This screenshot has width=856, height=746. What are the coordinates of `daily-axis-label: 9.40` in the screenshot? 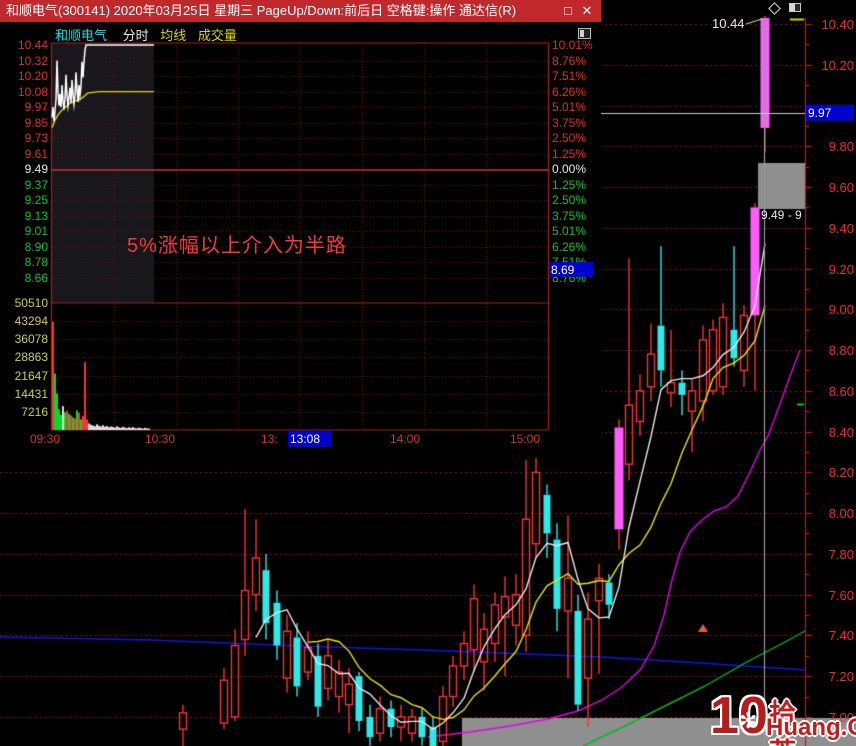 It's located at (841, 228).